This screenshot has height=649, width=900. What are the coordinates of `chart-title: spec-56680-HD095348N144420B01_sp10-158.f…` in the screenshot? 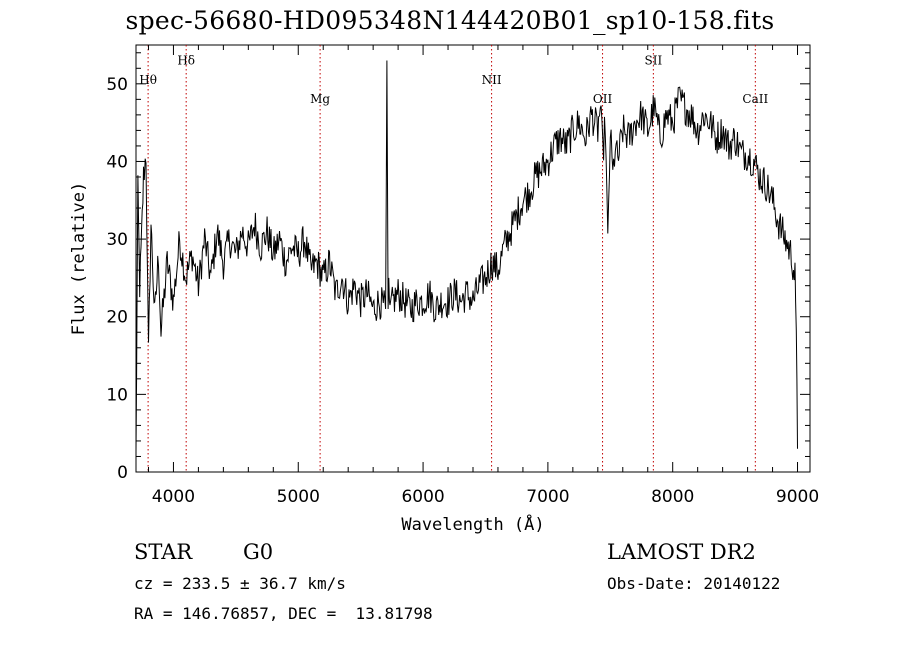 It's located at (450, 20).